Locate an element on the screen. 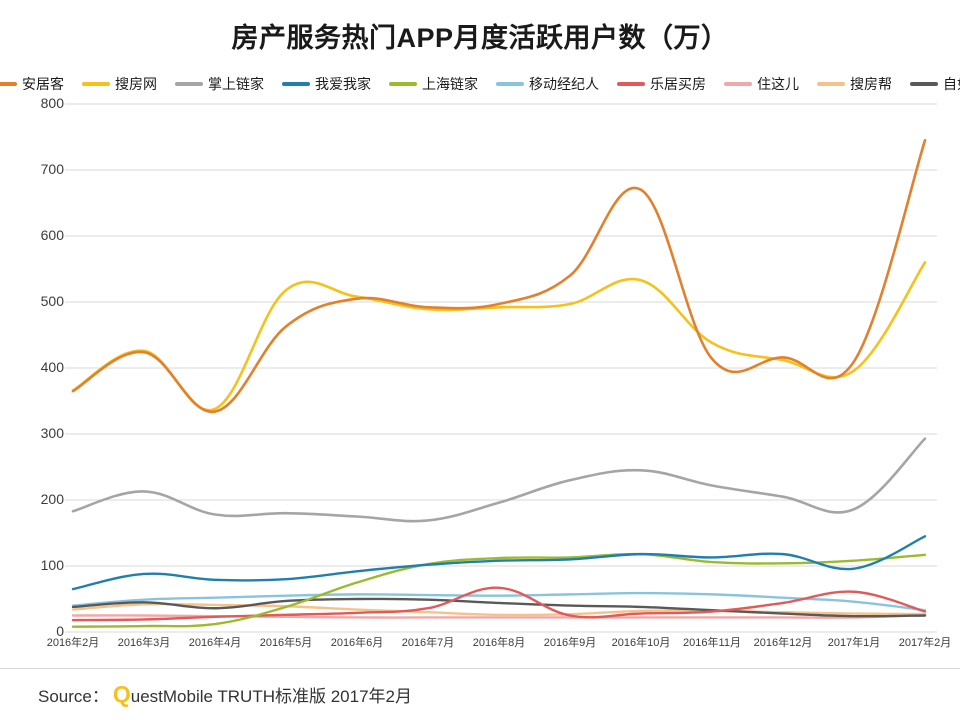 The height and width of the screenshot is (720, 960). x-axis-tick-label: 2016年3月 is located at coordinates (144, 643).